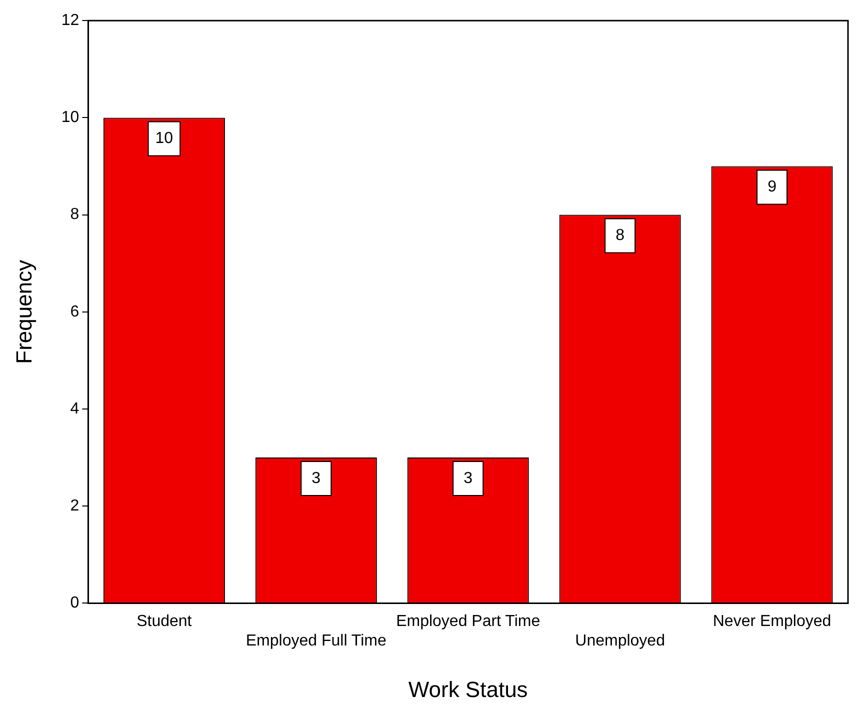 The width and height of the screenshot is (866, 719). What do you see at coordinates (70, 117) in the screenshot?
I see `y-tick-label: 10` at bounding box center [70, 117].